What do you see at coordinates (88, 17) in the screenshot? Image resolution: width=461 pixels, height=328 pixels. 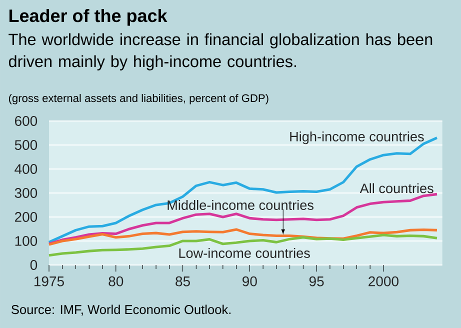 I see `chart-title: Leader of the pack` at bounding box center [88, 17].